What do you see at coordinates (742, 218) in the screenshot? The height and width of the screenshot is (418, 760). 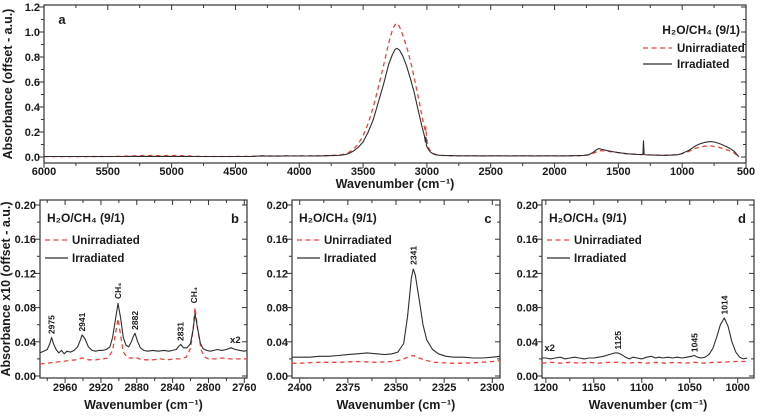 I see `panel-letter: d` at bounding box center [742, 218].